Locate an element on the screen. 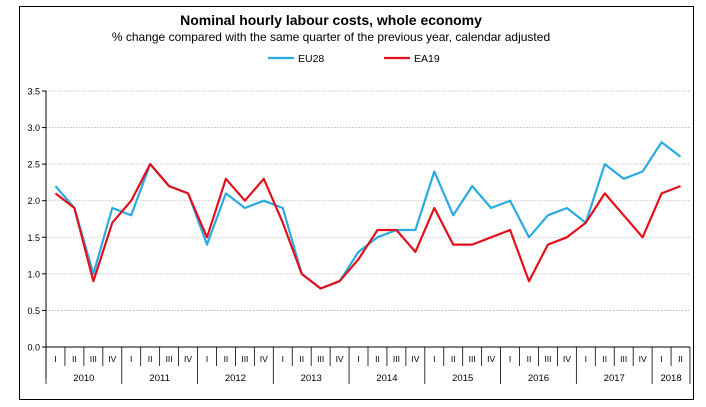 This screenshot has height=407, width=706. legend-label: EU28 is located at coordinates (311, 59).